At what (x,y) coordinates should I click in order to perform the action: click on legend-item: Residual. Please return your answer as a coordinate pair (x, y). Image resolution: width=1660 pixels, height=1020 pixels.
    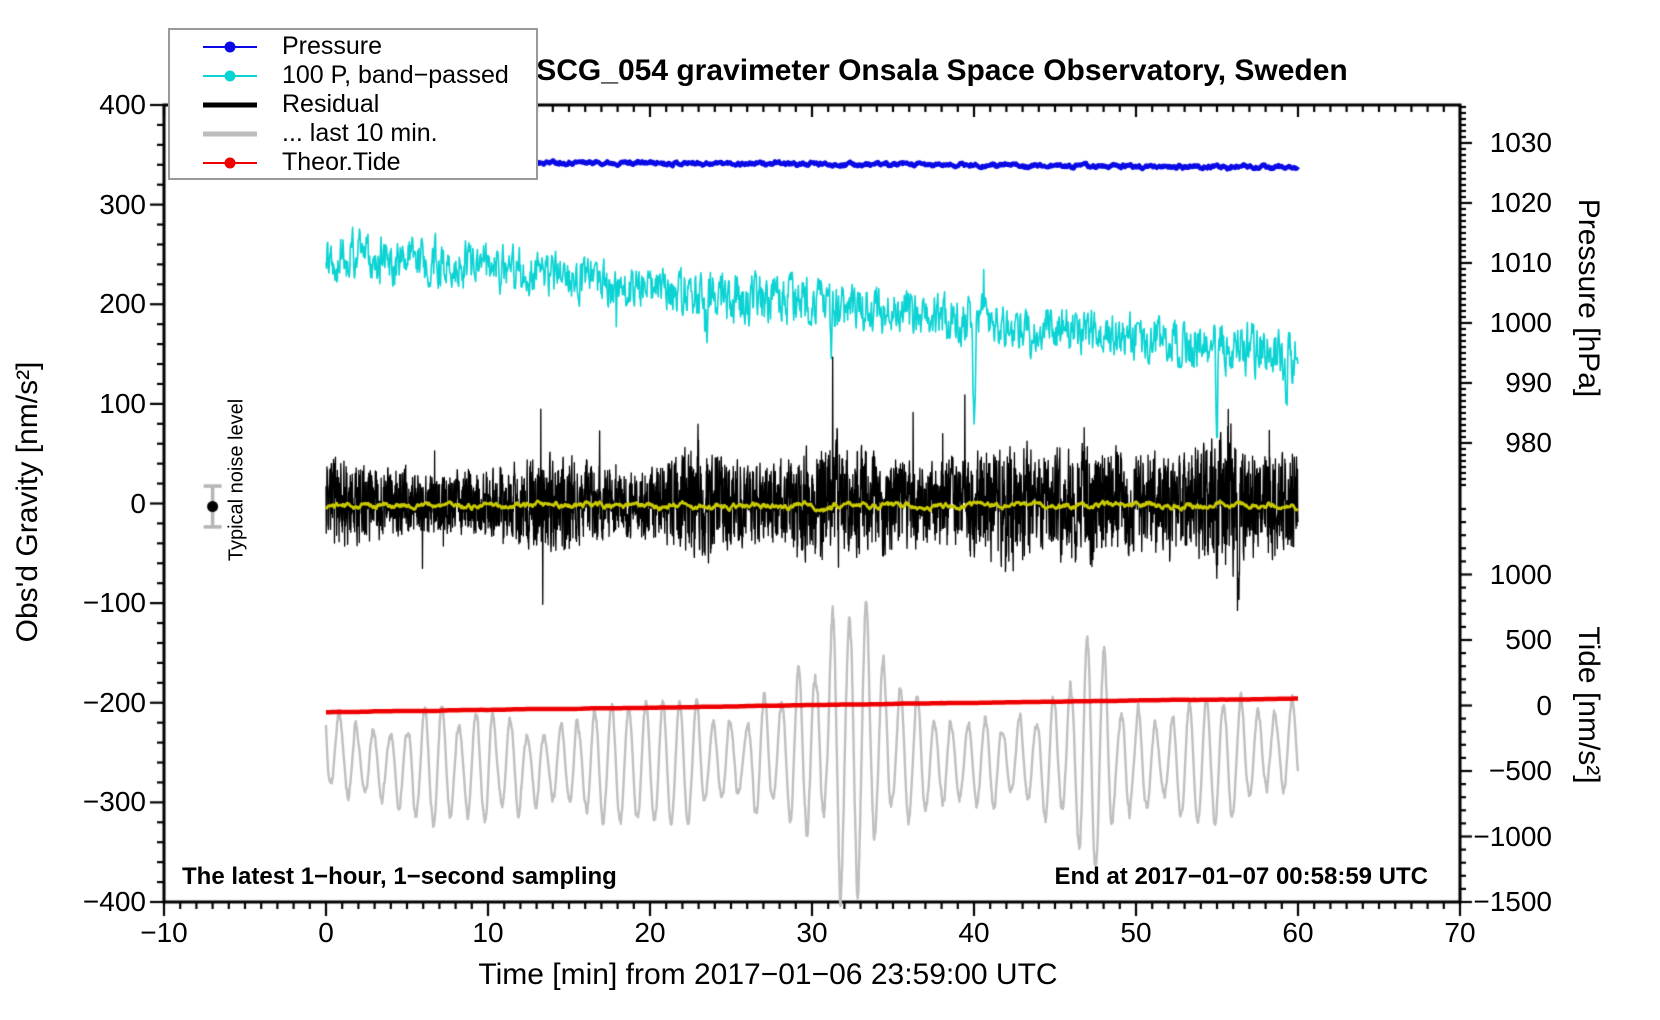
    Looking at the image, I should click on (353, 104).